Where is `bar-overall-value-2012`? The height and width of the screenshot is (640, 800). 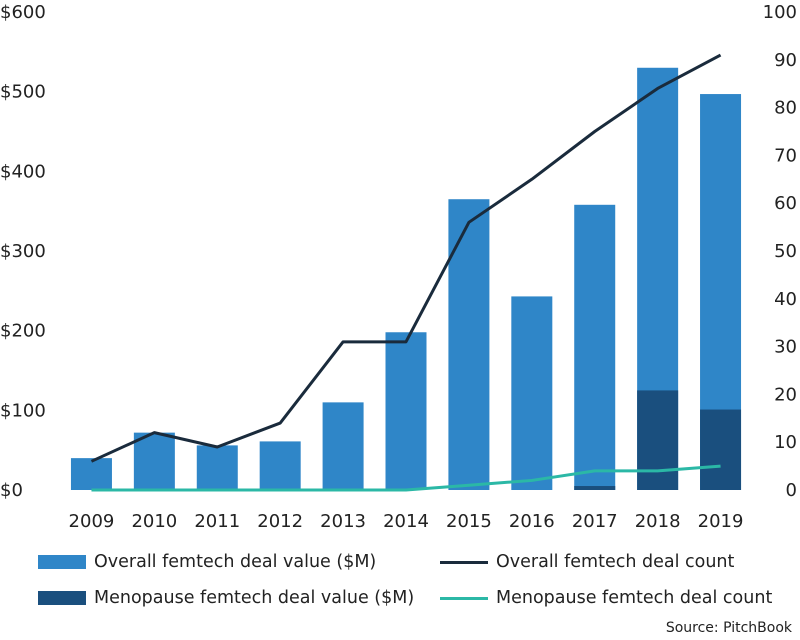 bar-overall-value-2012 is located at coordinates (280, 465).